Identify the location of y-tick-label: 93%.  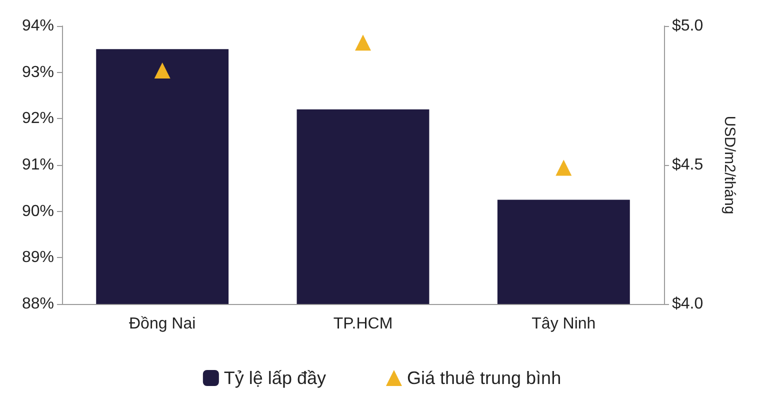
(38, 72).